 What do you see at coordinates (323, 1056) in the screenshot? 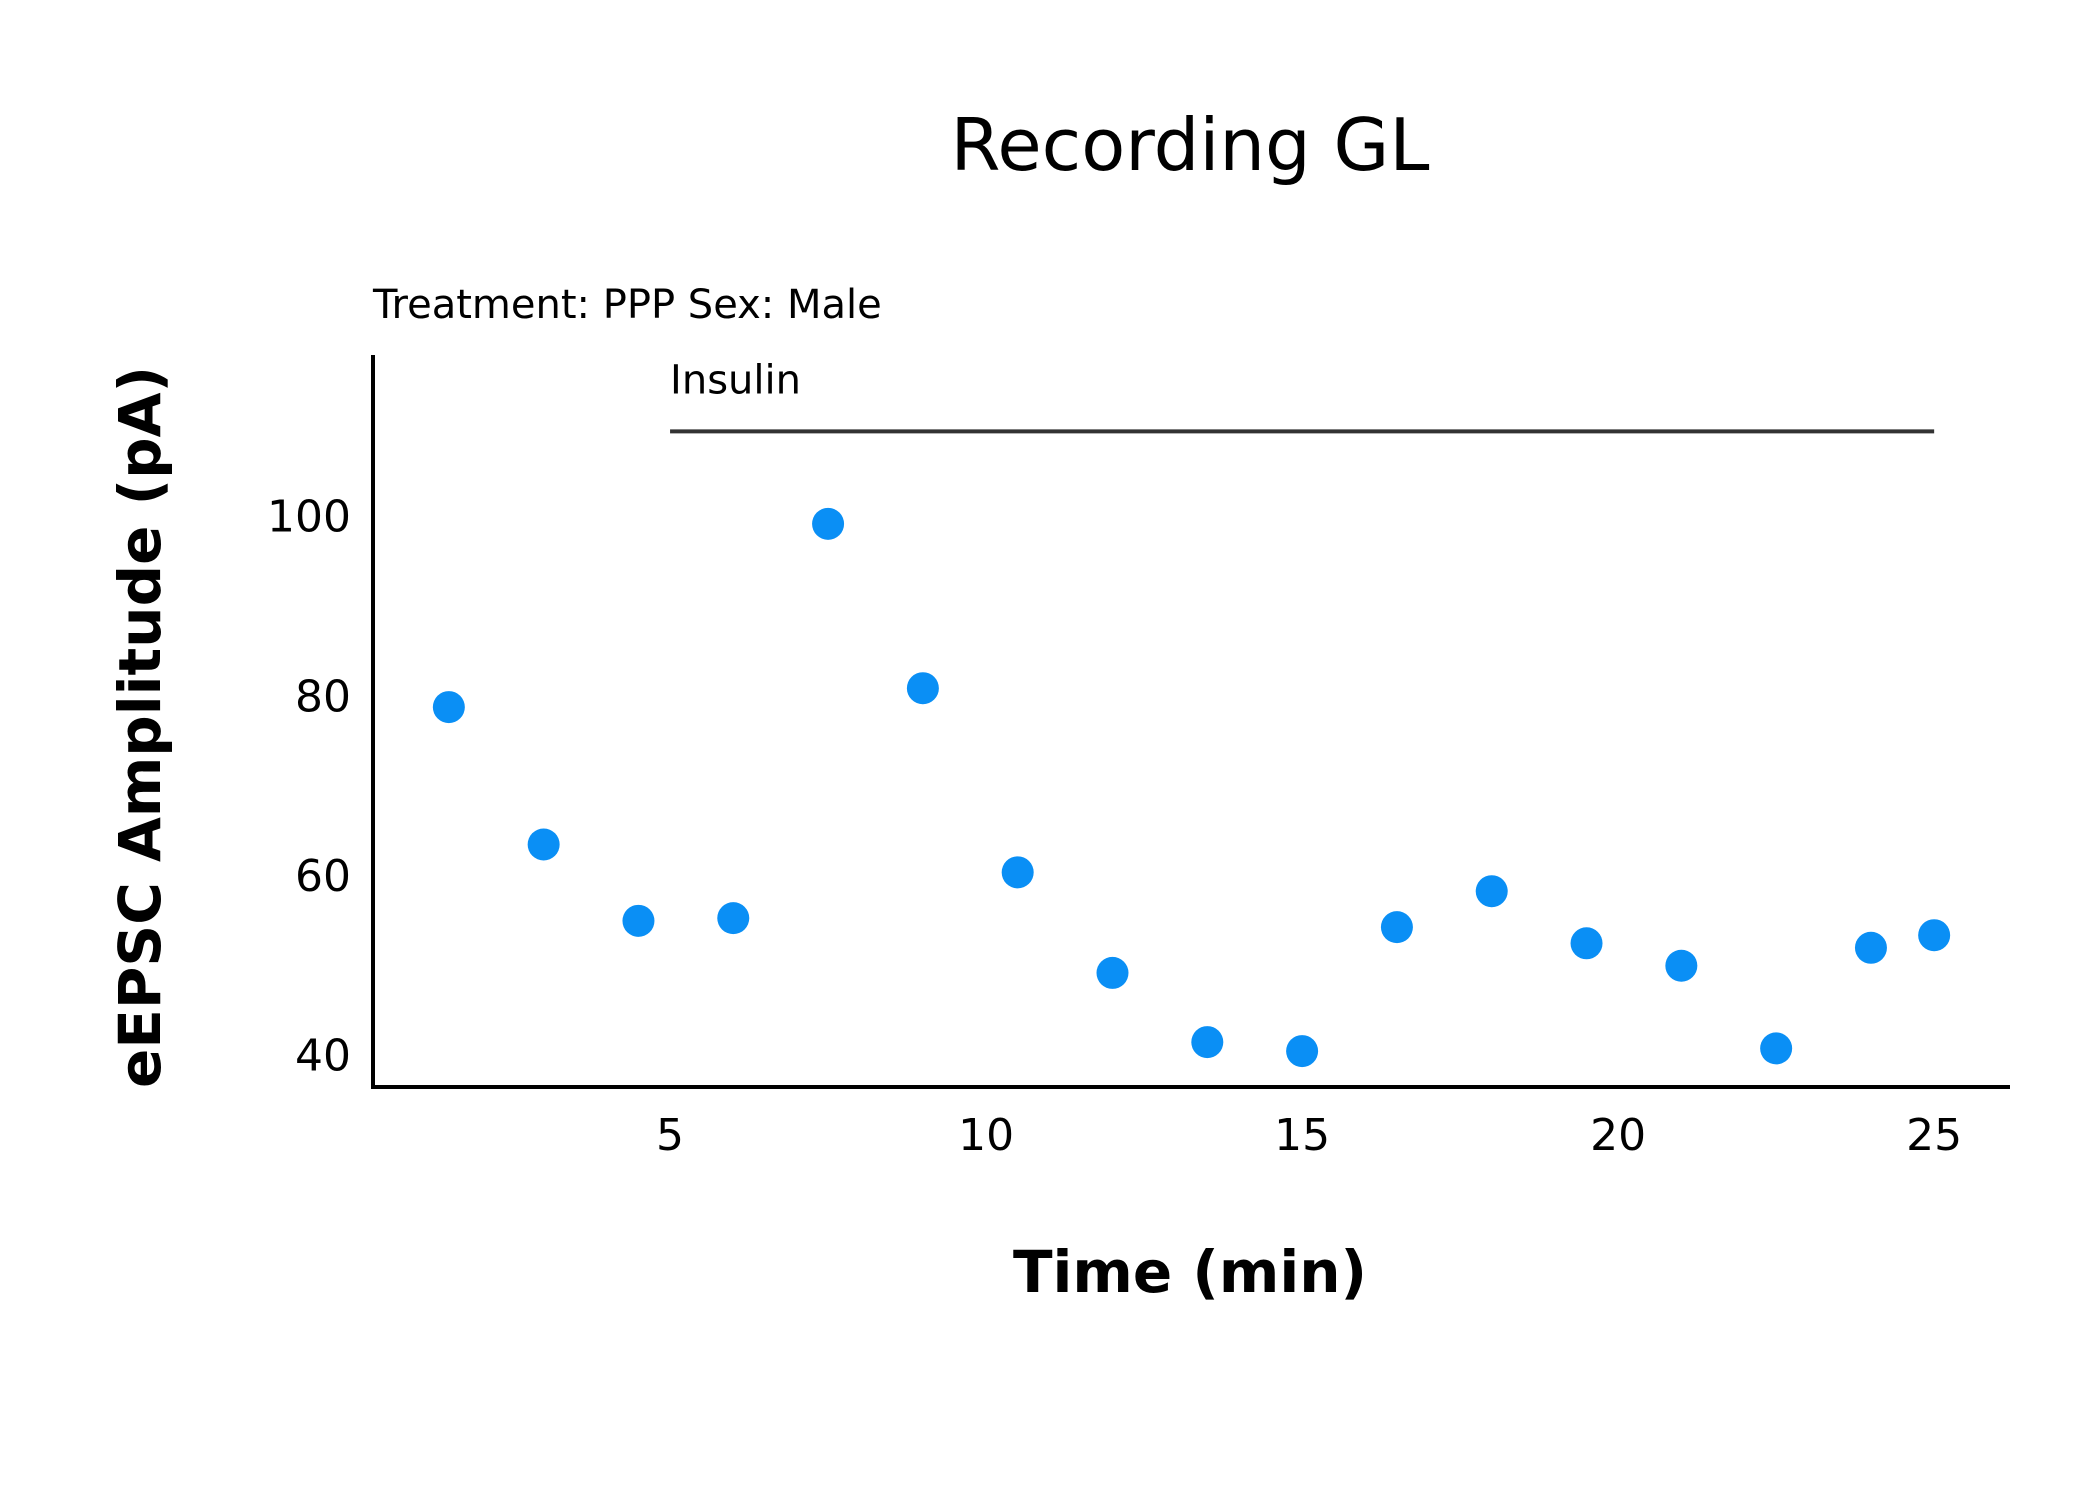
I see `y-tick-label: 40` at bounding box center [323, 1056].